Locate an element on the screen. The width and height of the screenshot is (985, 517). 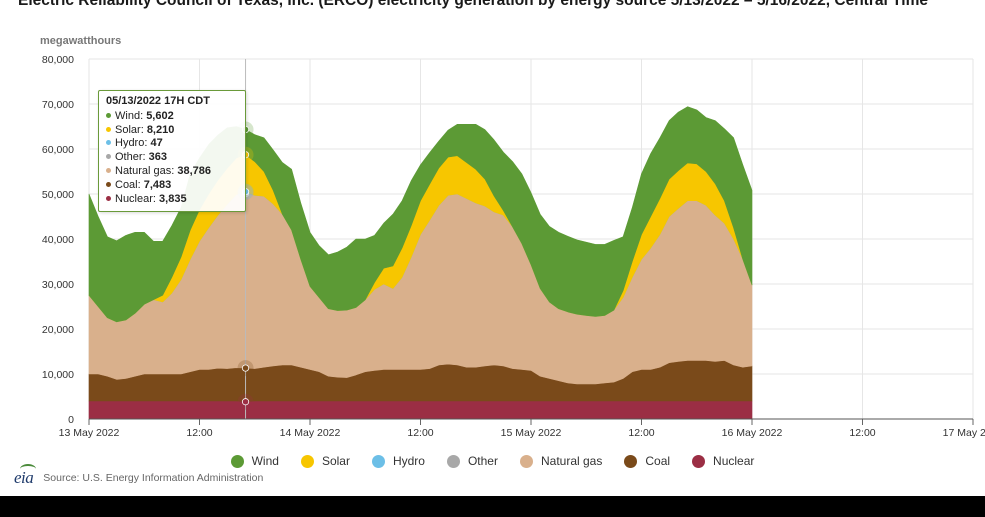
x-tick-label: 15 May 2022 is located at coordinates (531, 433).